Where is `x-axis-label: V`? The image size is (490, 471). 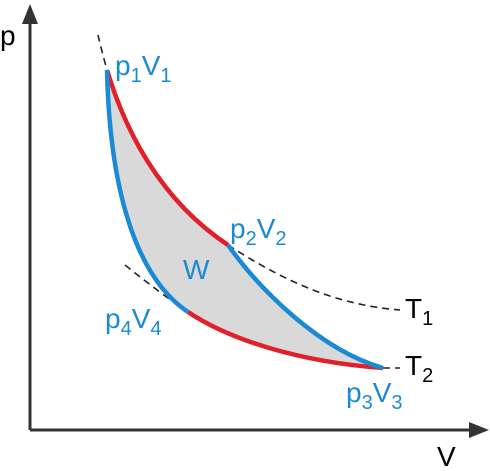
x-axis-label: V is located at coordinates (446, 456).